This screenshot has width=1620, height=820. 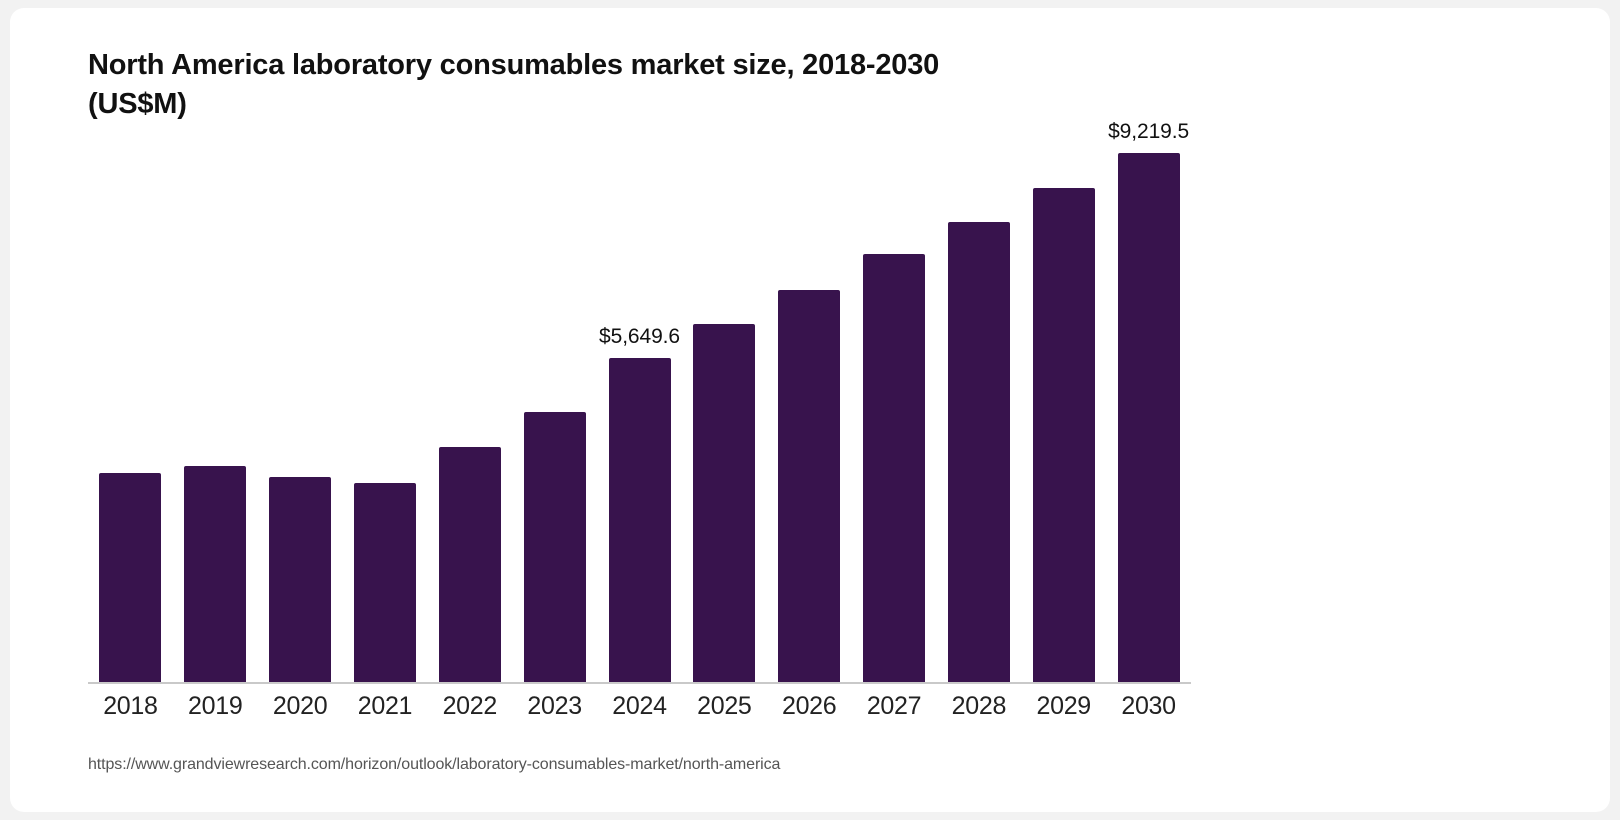 What do you see at coordinates (894, 706) in the screenshot?
I see `x-axis-tick-label: 2027` at bounding box center [894, 706].